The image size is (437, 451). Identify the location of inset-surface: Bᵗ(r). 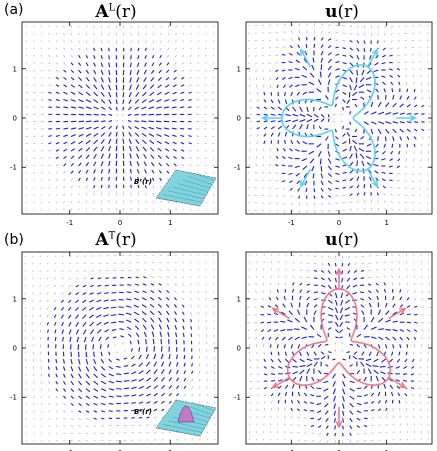
(175, 188).